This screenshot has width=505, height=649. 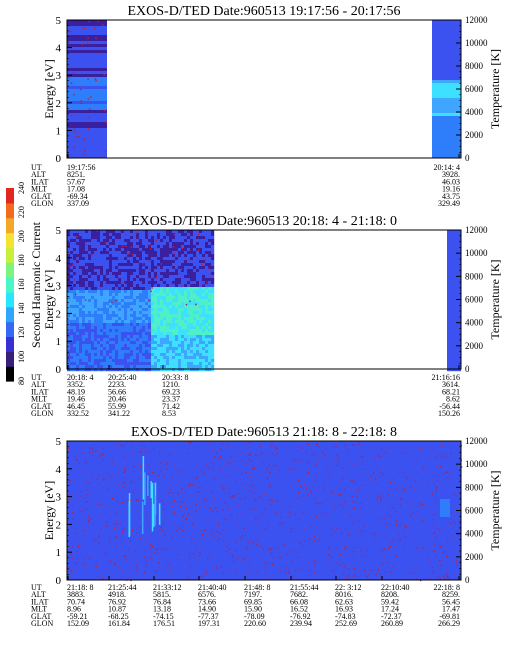 I want to click on orbit-value: 8208., so click(x=390, y=594).